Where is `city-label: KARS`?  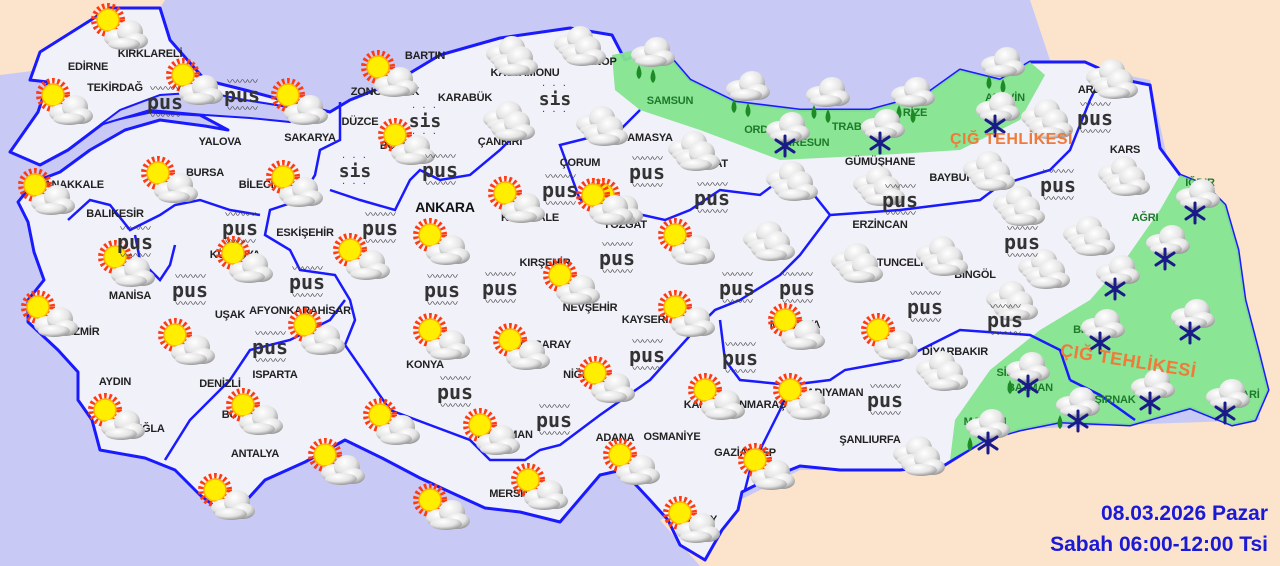 city-label: KARS is located at coordinates (1125, 150).